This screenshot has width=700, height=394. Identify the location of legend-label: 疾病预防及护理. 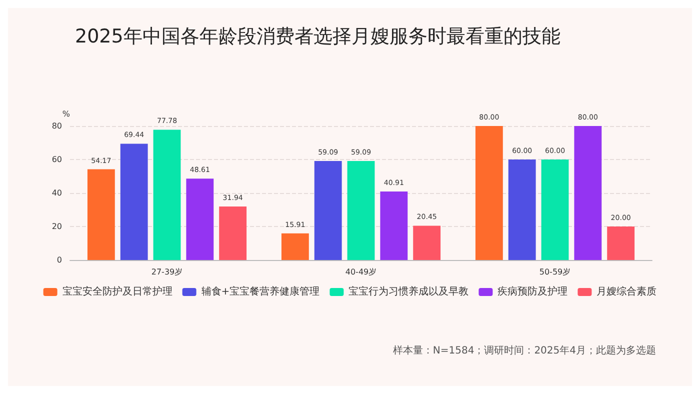
(533, 292).